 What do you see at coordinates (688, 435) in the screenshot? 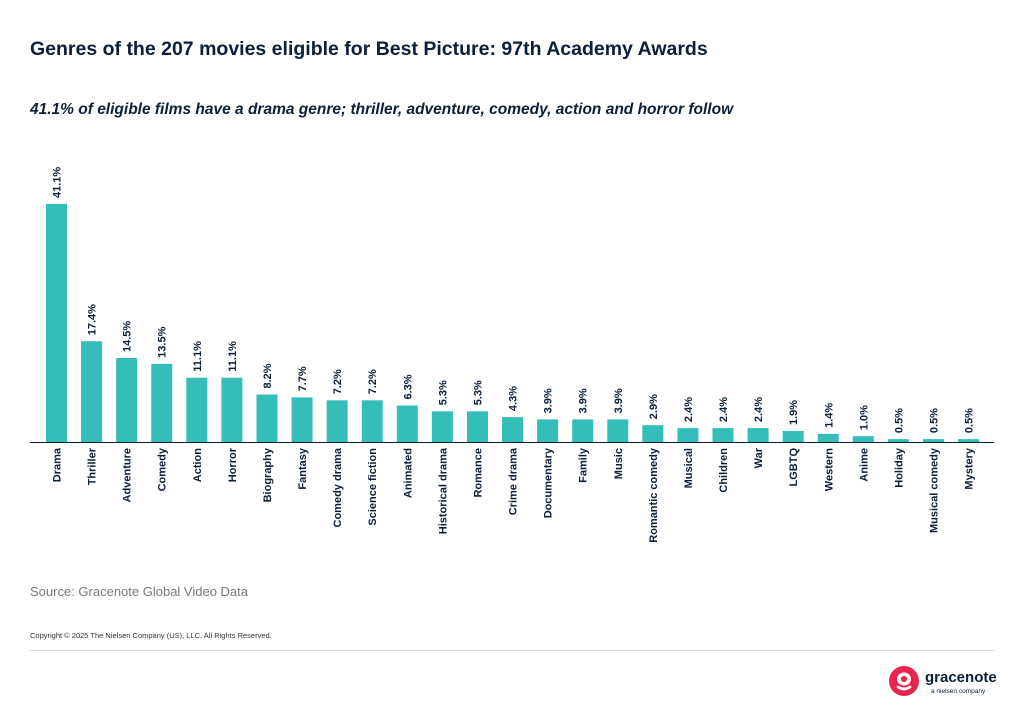
I see `bar-musical` at bounding box center [688, 435].